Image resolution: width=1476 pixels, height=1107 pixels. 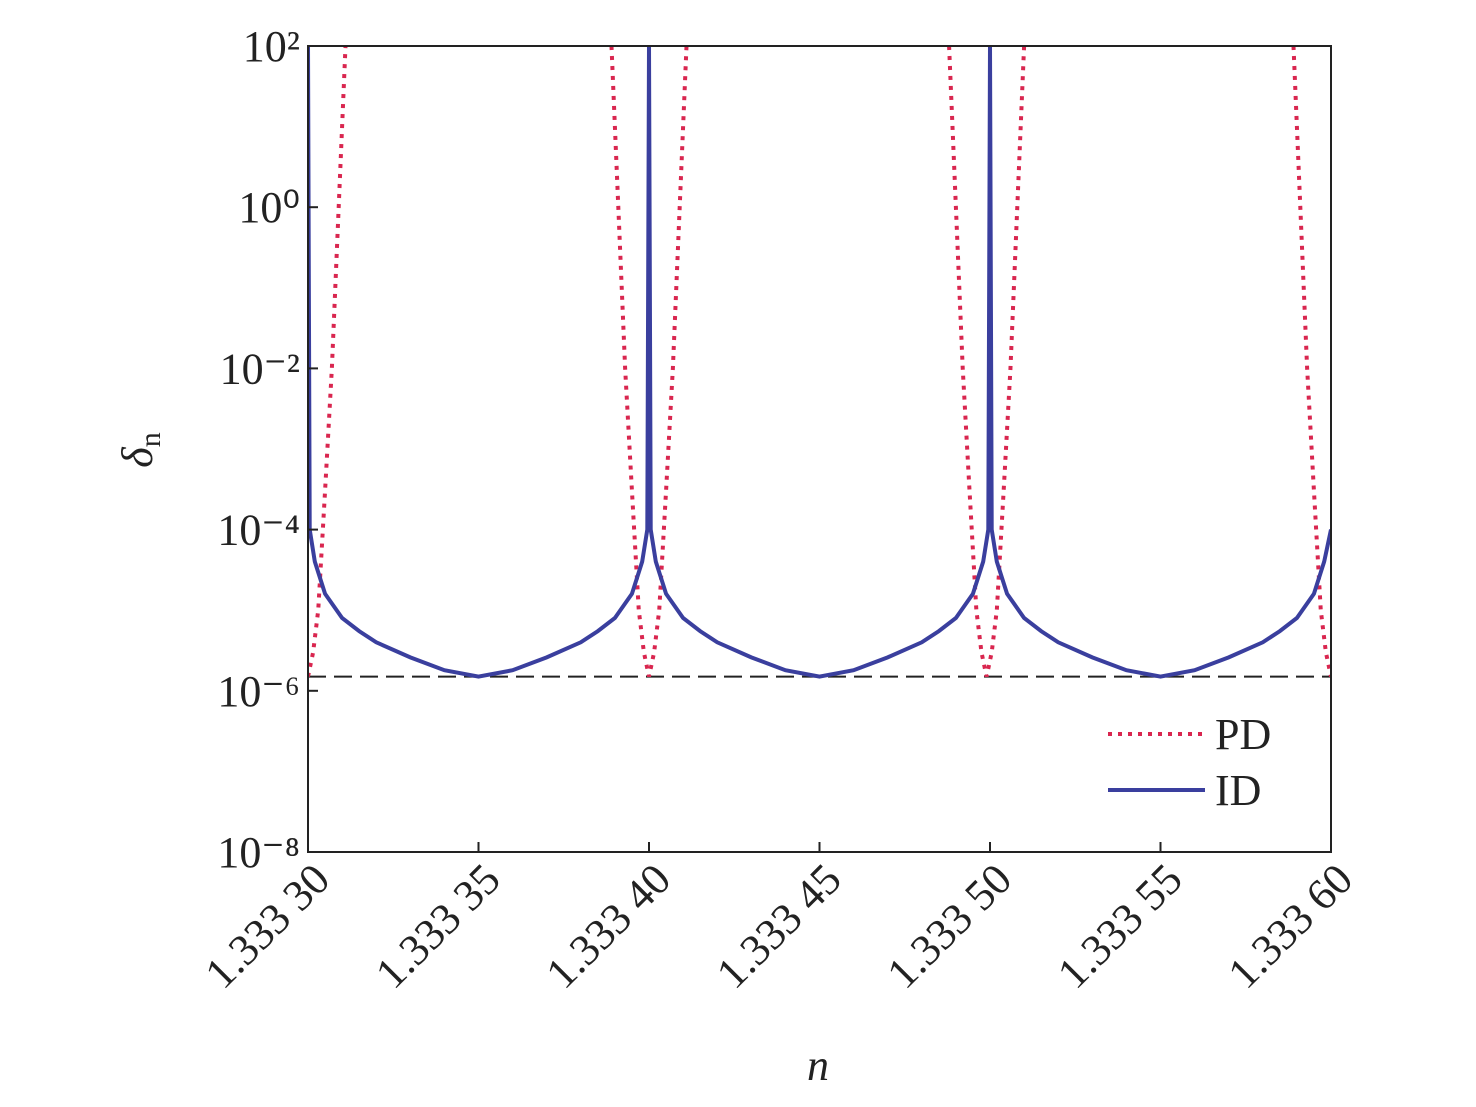 I want to click on y-tick-label: 10⁻⁴, so click(x=258, y=530).